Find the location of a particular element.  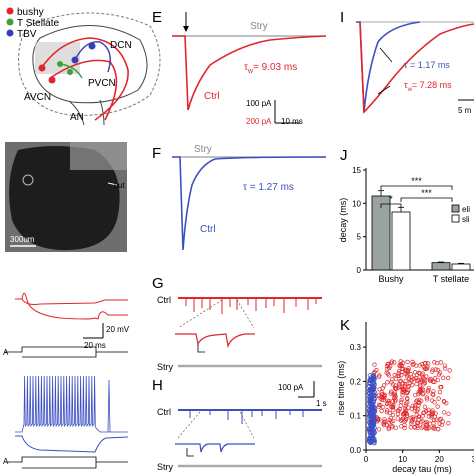

ticks-k: 0.0 0.1 0.2 0.3 0 10 20 30 is located at coordinates (412, 403).